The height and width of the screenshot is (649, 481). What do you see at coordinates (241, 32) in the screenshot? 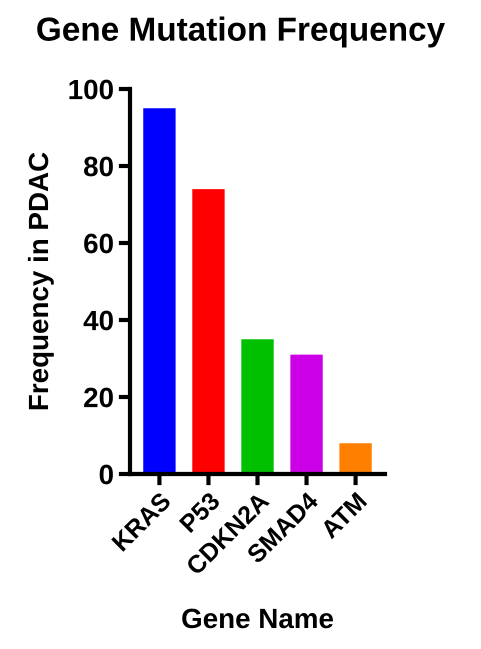
I see `chart-title: Gene Mutation Frequency` at bounding box center [241, 32].